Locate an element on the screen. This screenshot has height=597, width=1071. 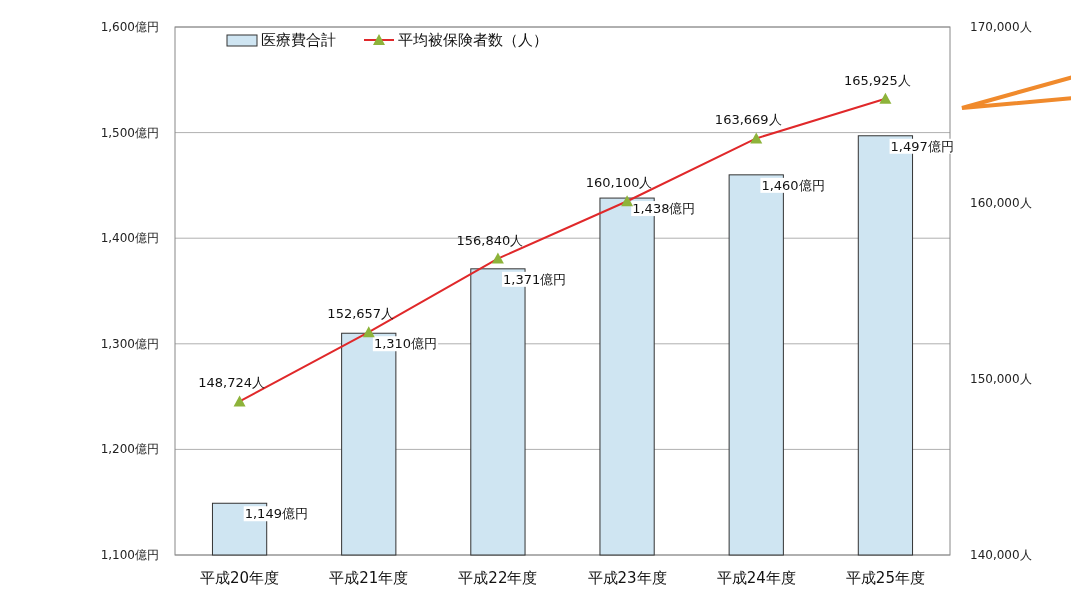
x-tick-label: 平成21年度 is located at coordinates (369, 578).